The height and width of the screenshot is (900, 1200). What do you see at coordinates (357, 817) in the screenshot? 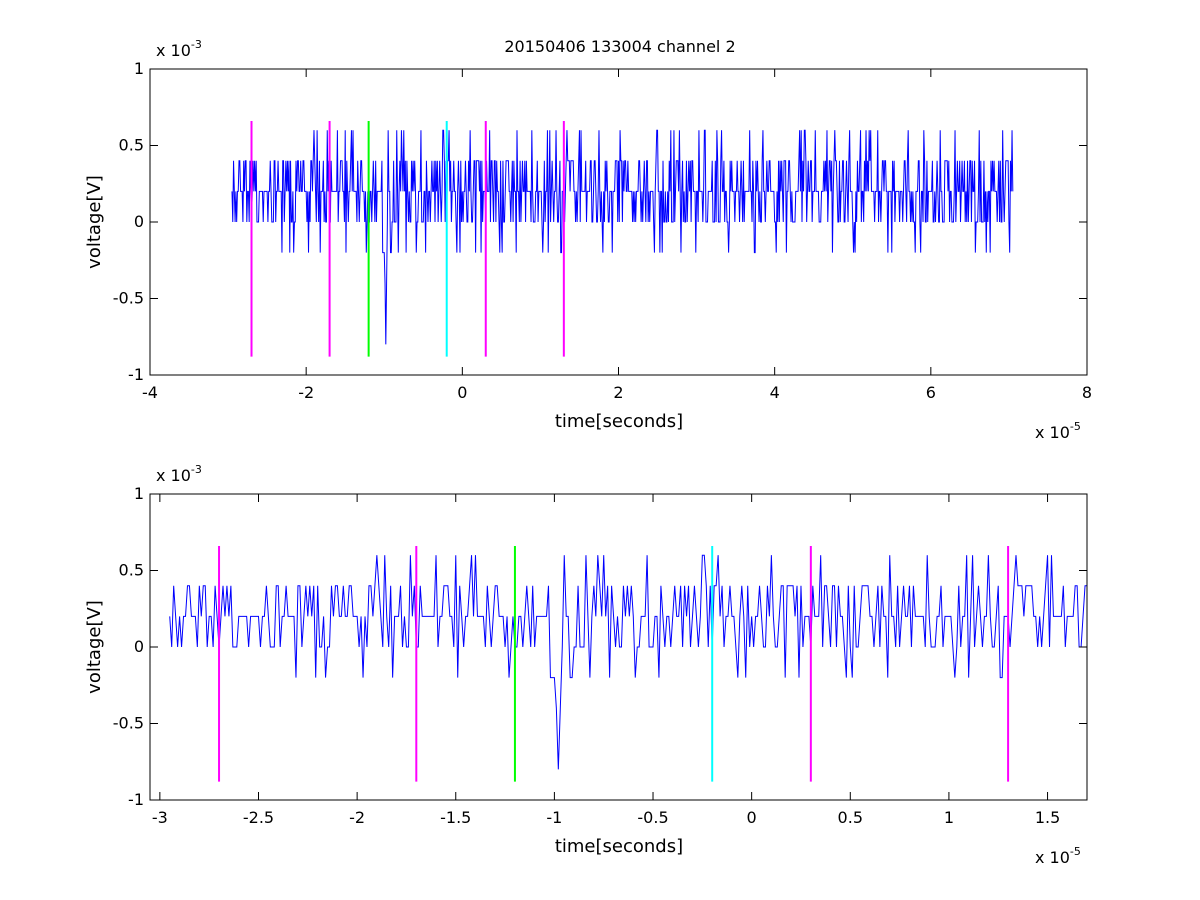
I see `bottom-x-tick-label: -2` at bounding box center [357, 817].